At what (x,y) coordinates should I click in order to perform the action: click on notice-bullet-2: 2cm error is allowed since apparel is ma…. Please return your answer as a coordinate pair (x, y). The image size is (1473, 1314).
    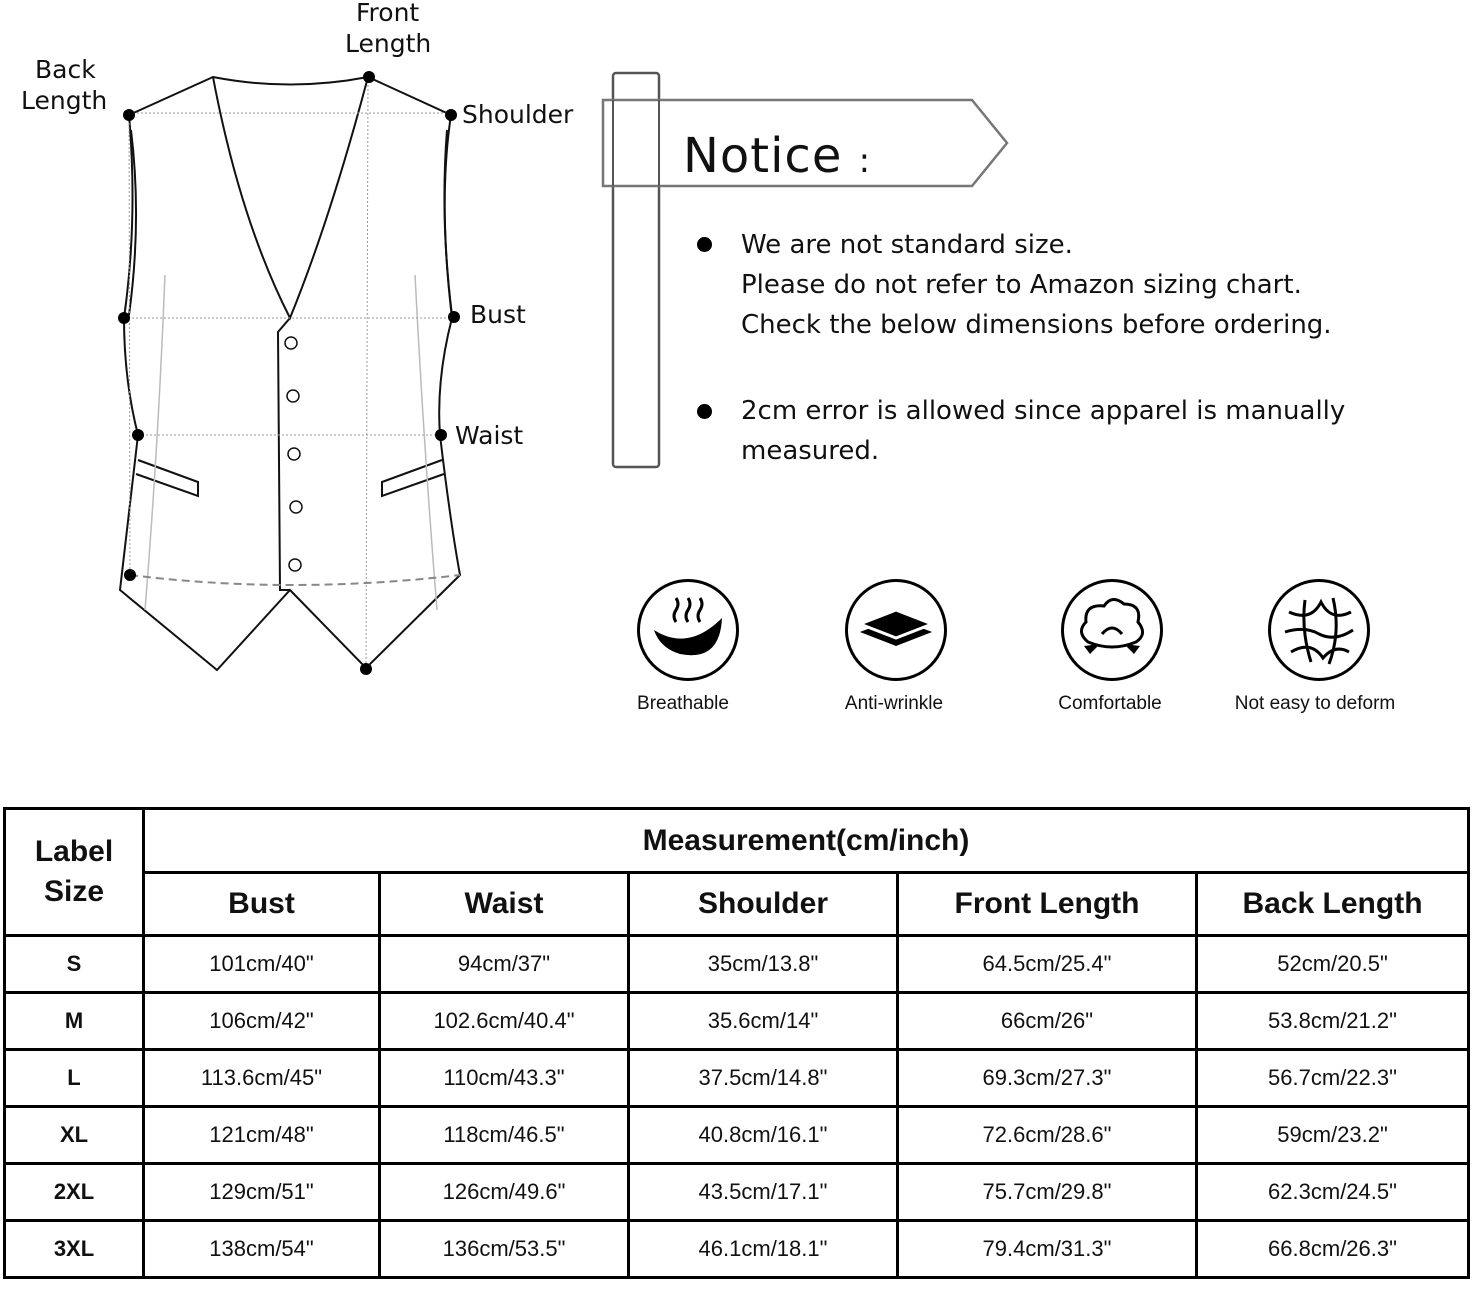
    Looking at the image, I should click on (1043, 431).